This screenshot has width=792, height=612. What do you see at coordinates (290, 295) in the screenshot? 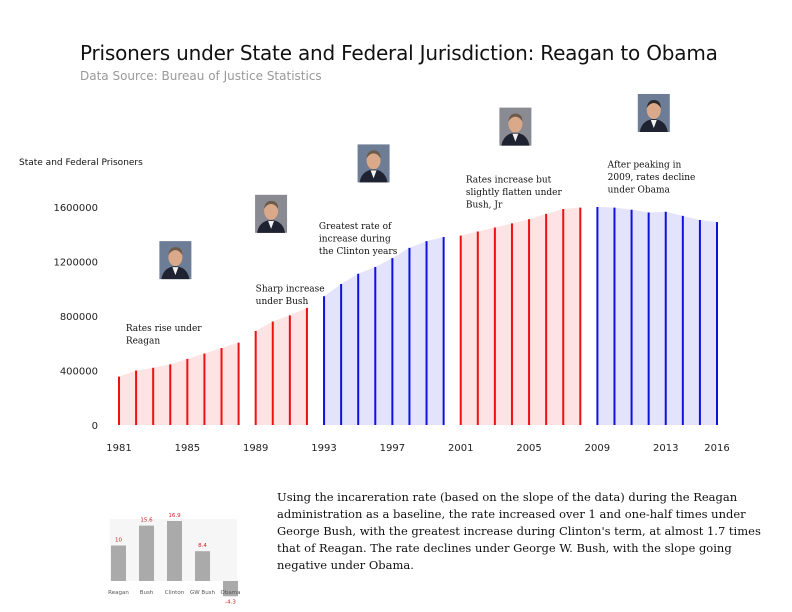
I see `annotation-1: Sharp increase under Bush` at bounding box center [290, 295].